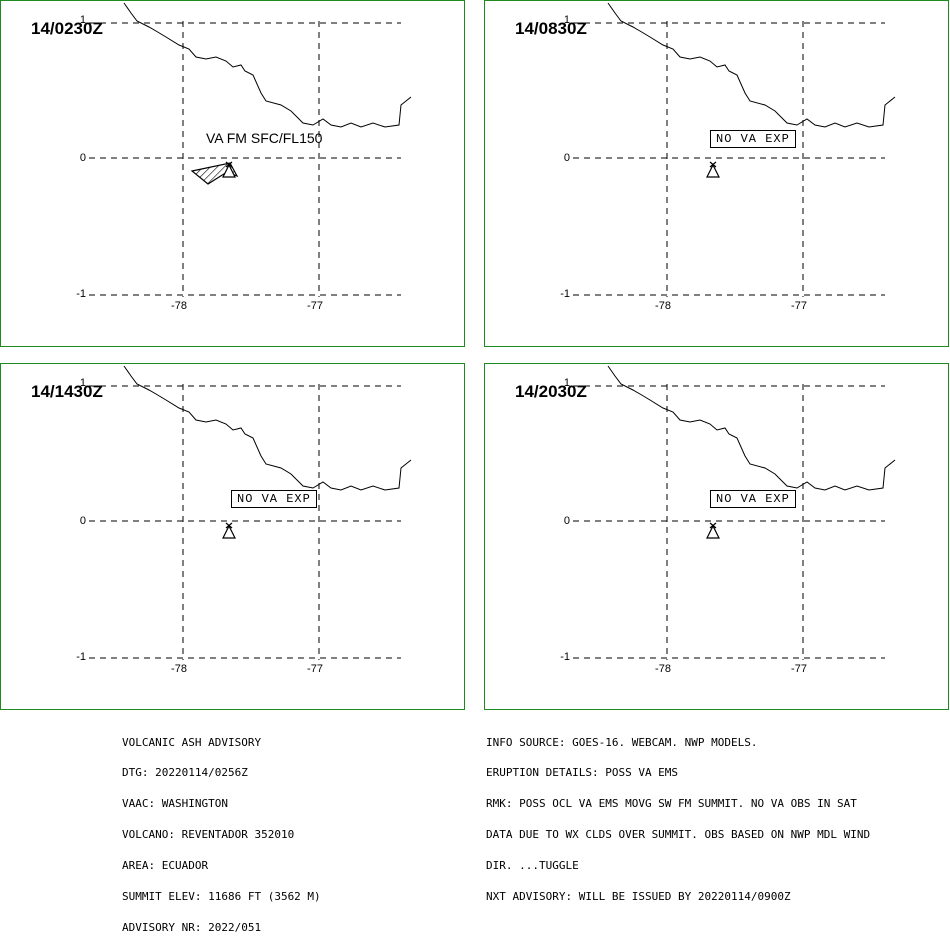 This screenshot has height=944, width=950. I want to click on advisory-line: SUMMIT ELEV: 11686 FT (3562 M), so click(221, 897).